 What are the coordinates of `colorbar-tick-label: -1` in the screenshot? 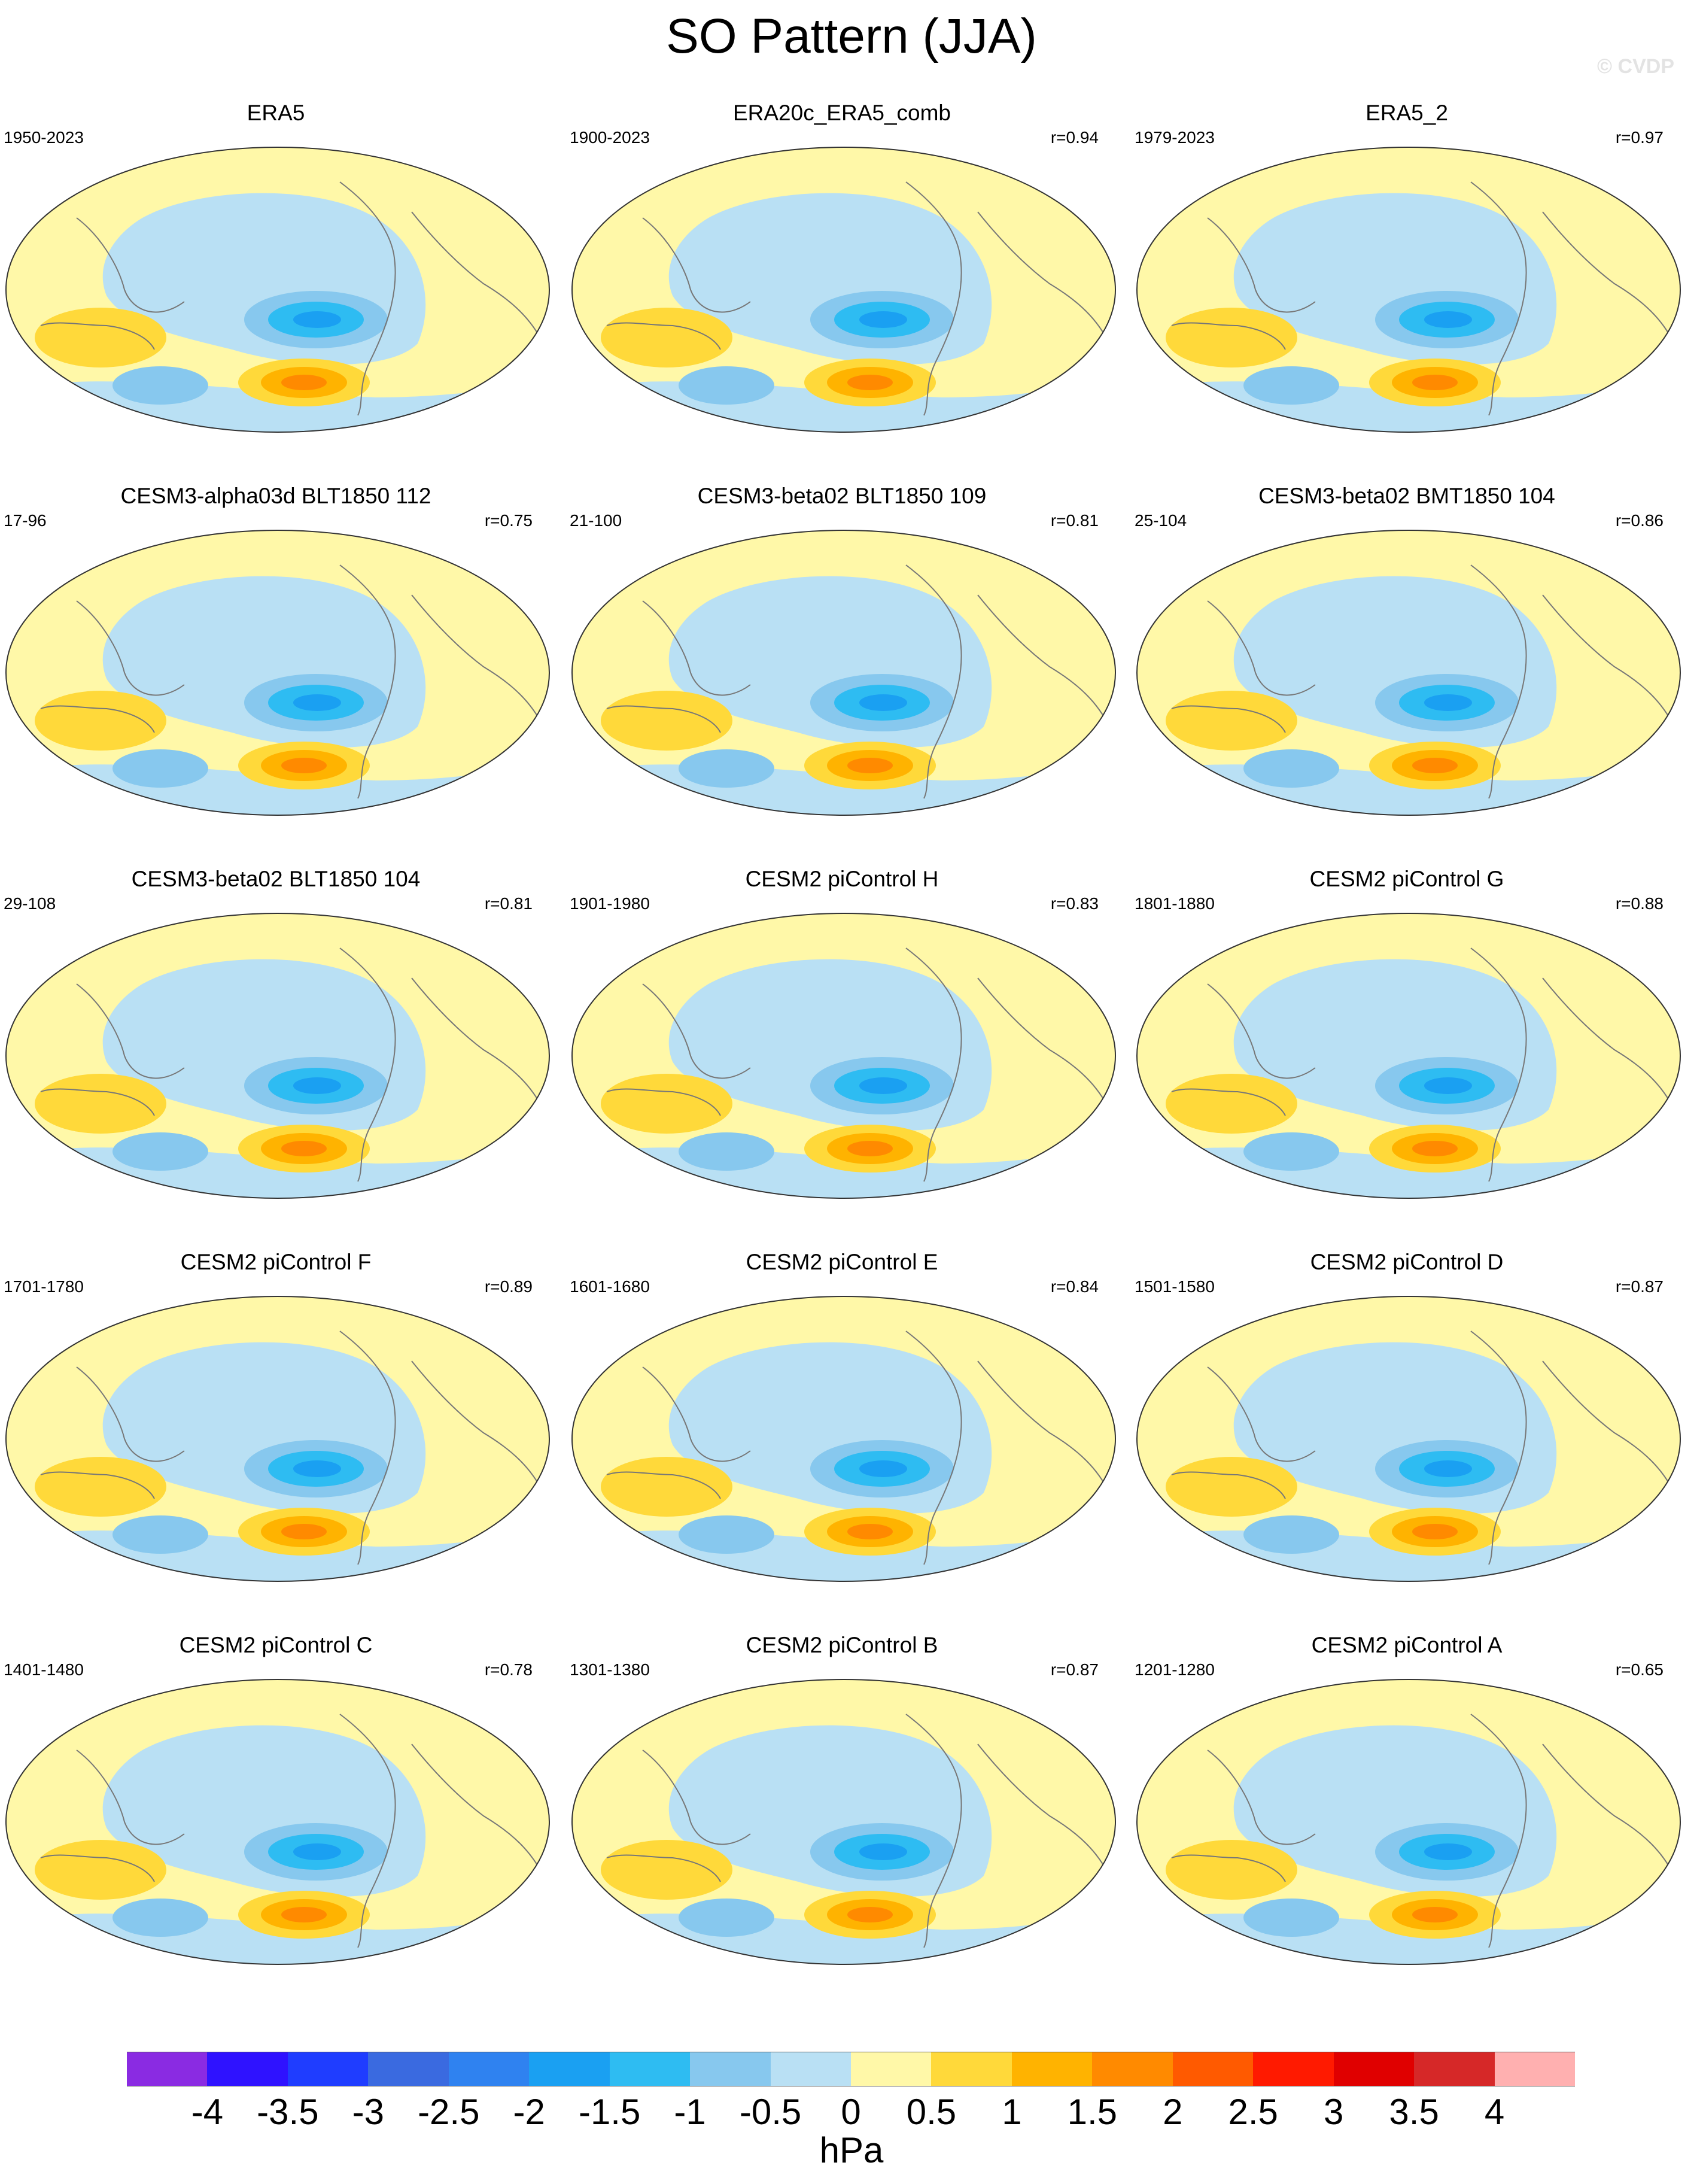 It's located at (690, 2112).